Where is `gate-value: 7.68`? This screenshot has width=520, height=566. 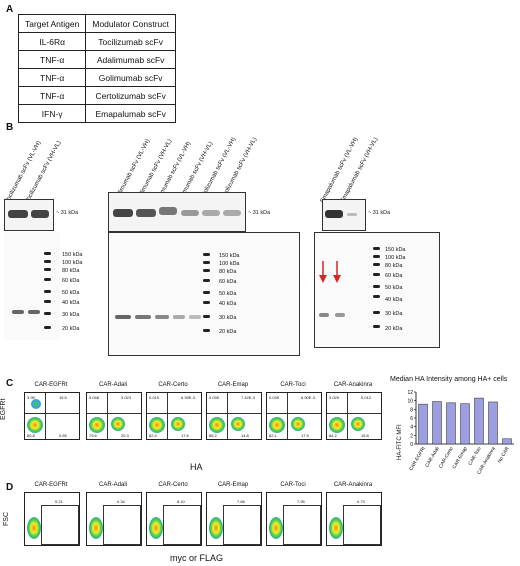 gate-value: 7.68 is located at coordinates (241, 501).